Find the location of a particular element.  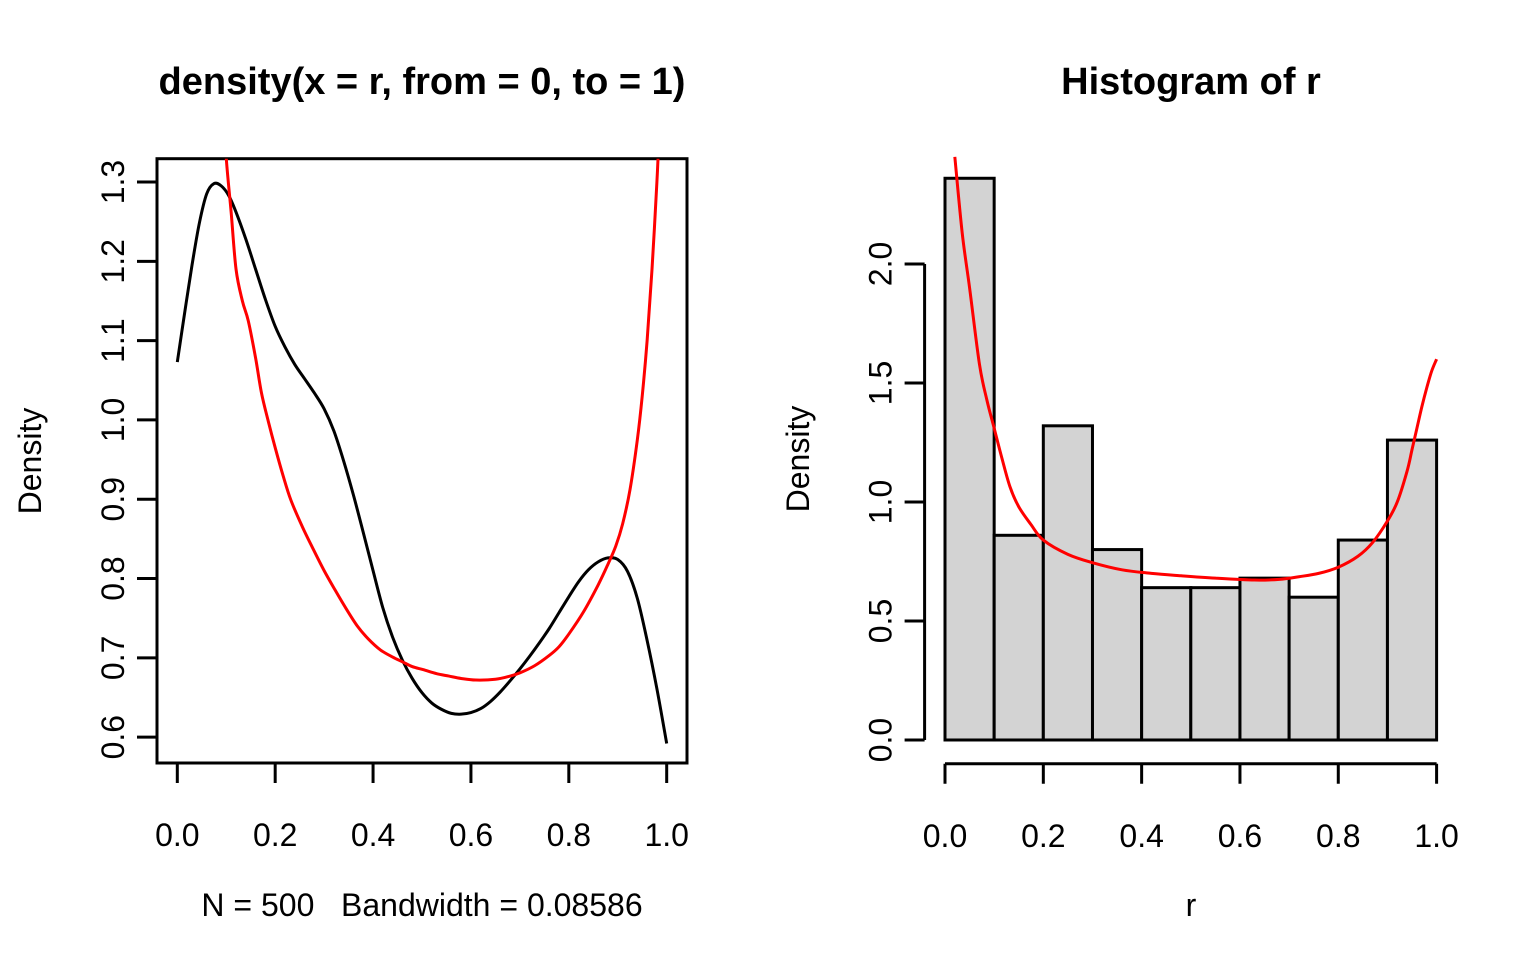

y-tick-label: 1.5 is located at coordinates (881, 383).